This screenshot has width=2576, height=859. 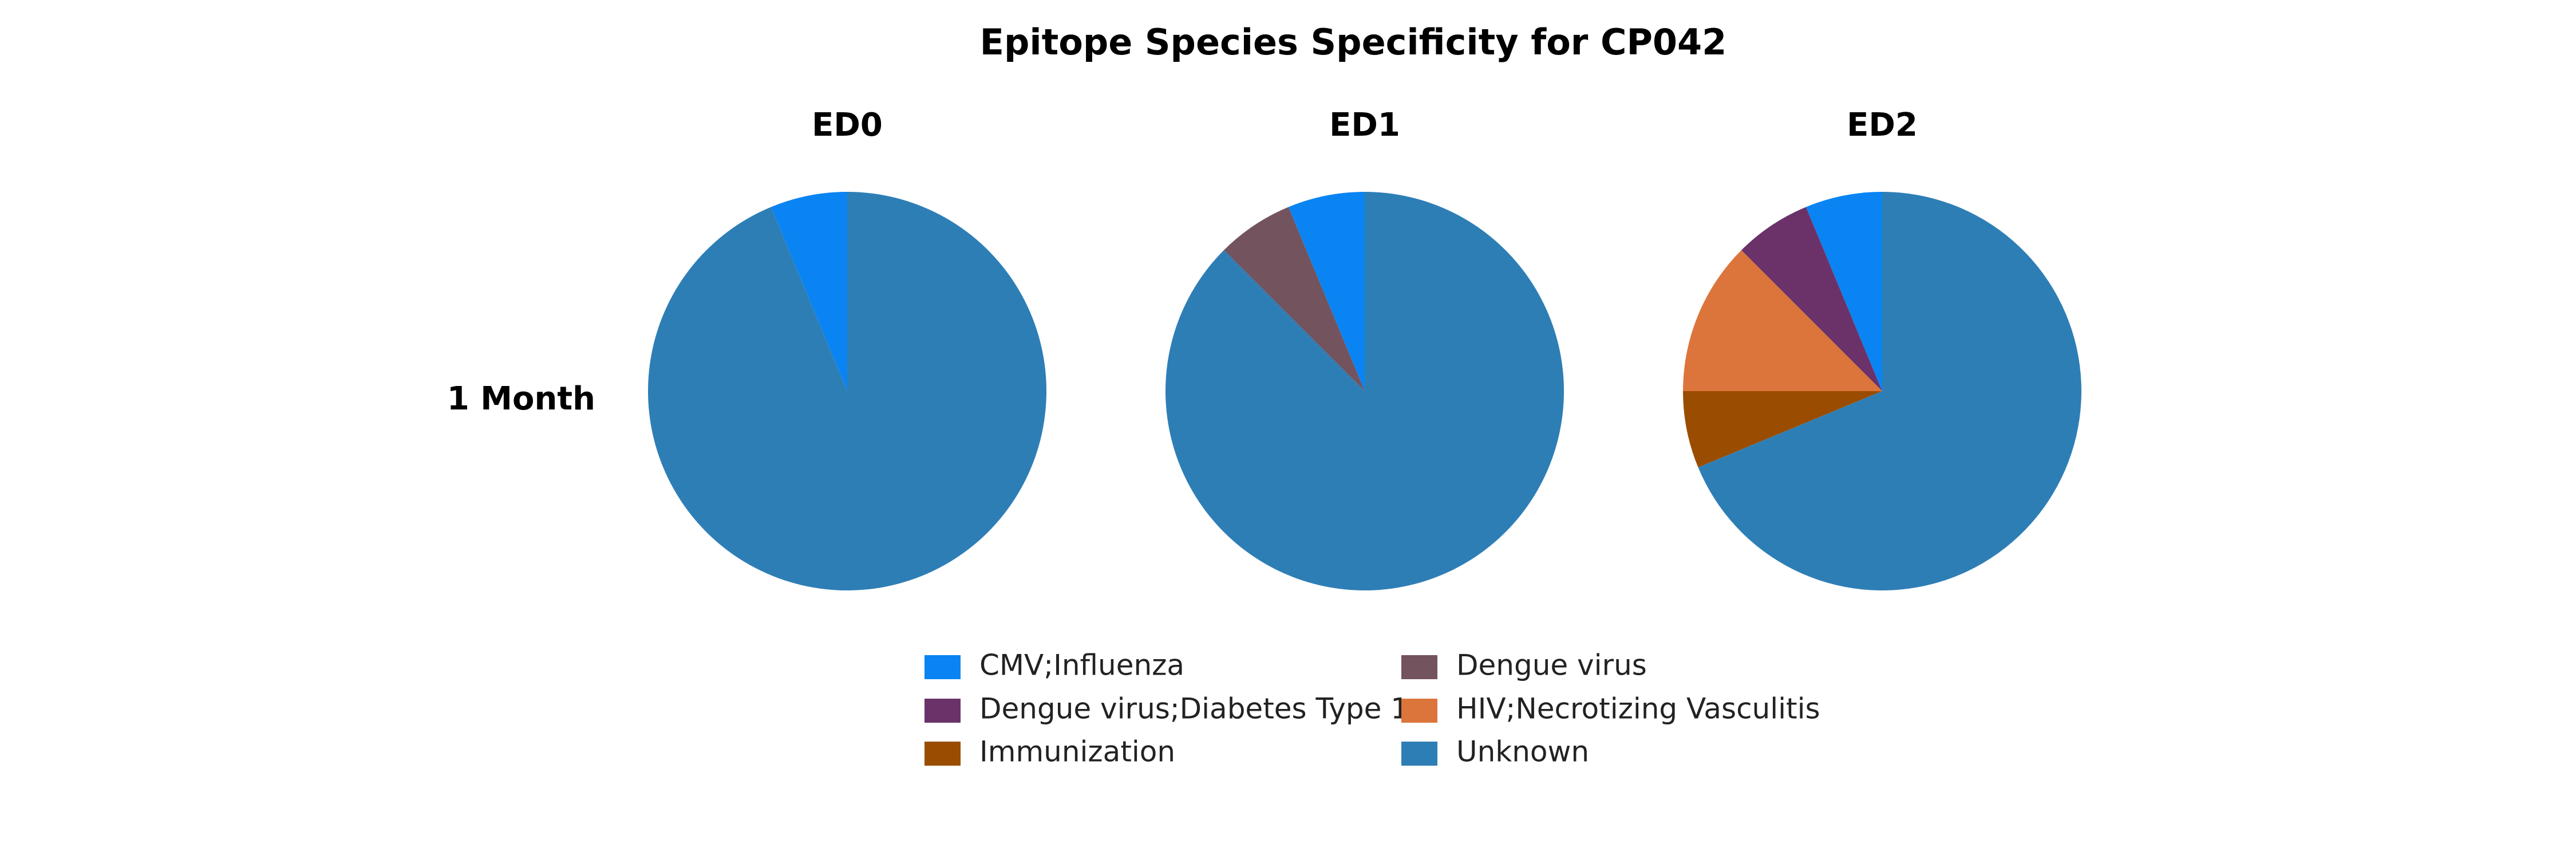 I want to click on legend-item-hiv-necrotizing-vasculitis: HIV;Necrotizing Vasculitis, so click(x=1610, y=709).